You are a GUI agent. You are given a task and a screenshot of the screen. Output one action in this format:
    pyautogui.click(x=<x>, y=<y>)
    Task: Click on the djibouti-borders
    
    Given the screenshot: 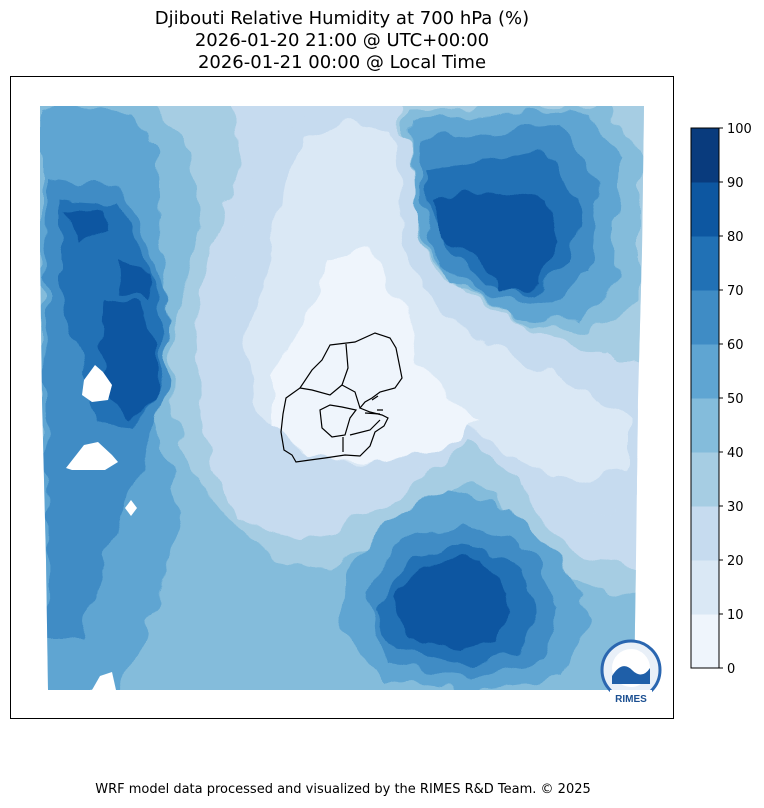 What is the action you would take?
    pyautogui.click(x=341, y=397)
    